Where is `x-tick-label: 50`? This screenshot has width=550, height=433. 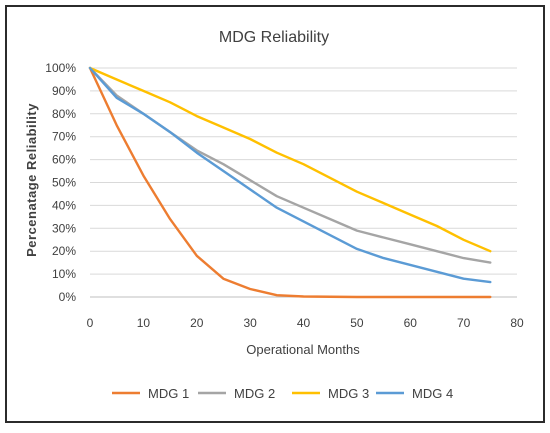
x-tick-label: 50 is located at coordinates (357, 323).